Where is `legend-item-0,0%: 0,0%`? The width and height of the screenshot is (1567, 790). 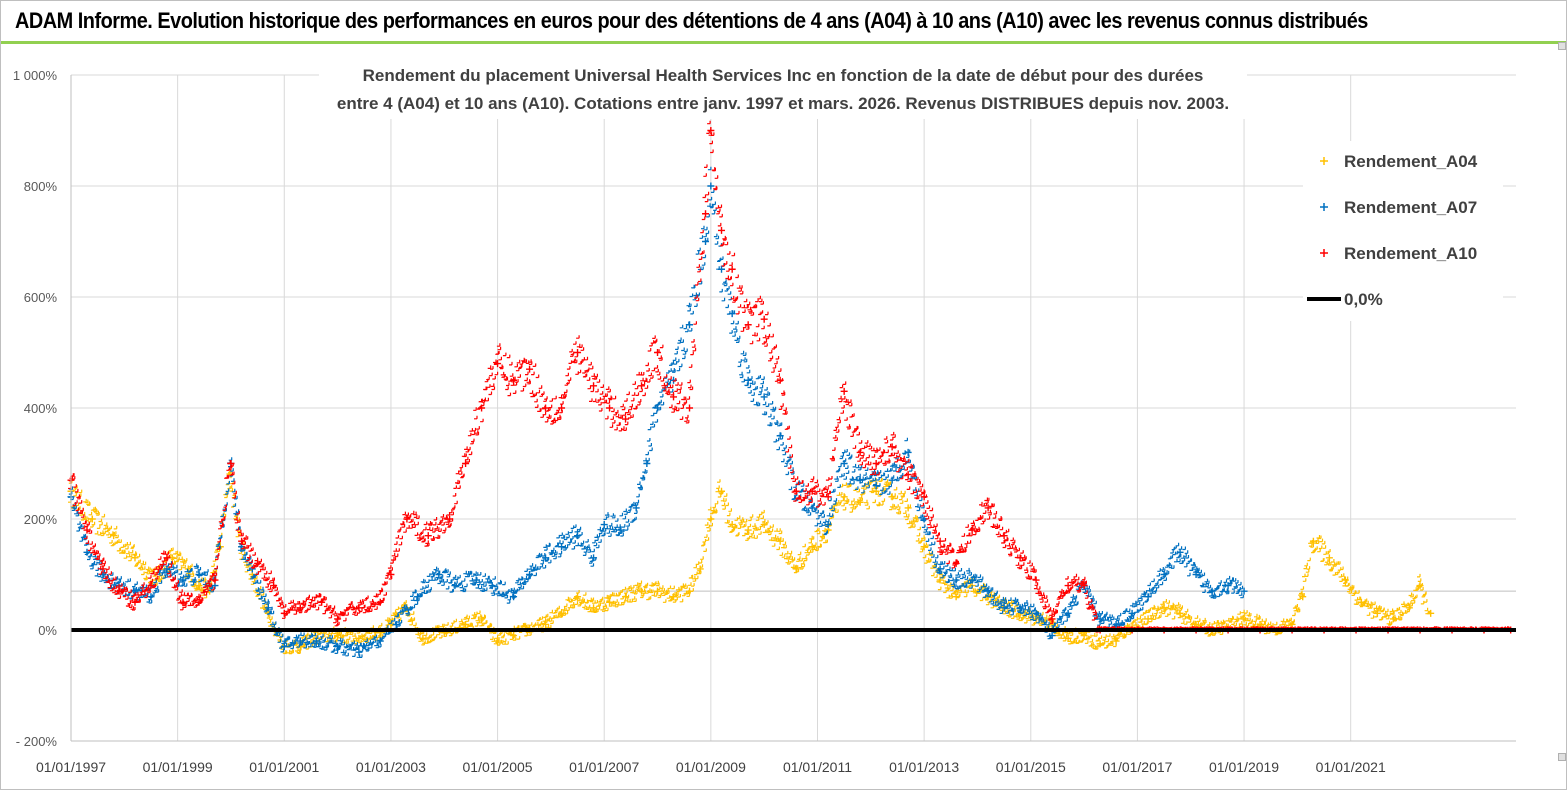 legend-item-0,0%: 0,0% is located at coordinates (1345, 299).